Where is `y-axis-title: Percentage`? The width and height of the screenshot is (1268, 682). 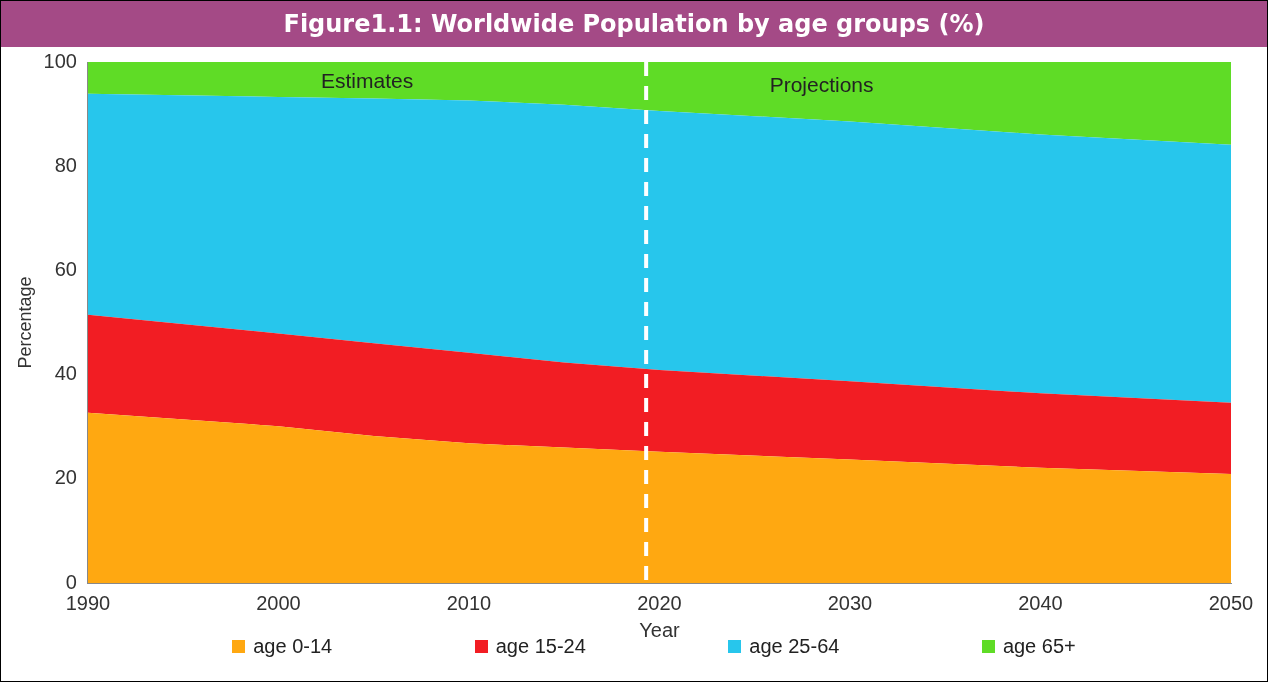 y-axis-title: Percentage is located at coordinates (24, 322).